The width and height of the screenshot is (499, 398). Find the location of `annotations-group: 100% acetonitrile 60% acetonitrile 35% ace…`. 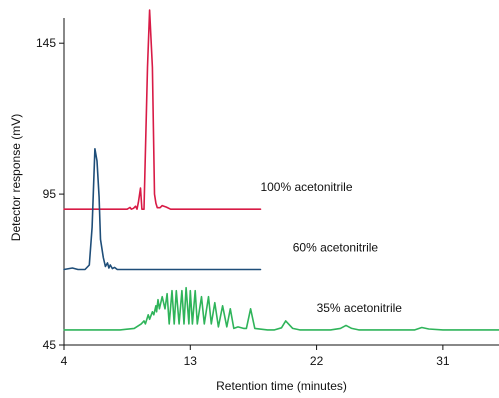

annotations-group: 100% acetonitrile 60% acetonitrile 35% ace… is located at coordinates (331, 247).